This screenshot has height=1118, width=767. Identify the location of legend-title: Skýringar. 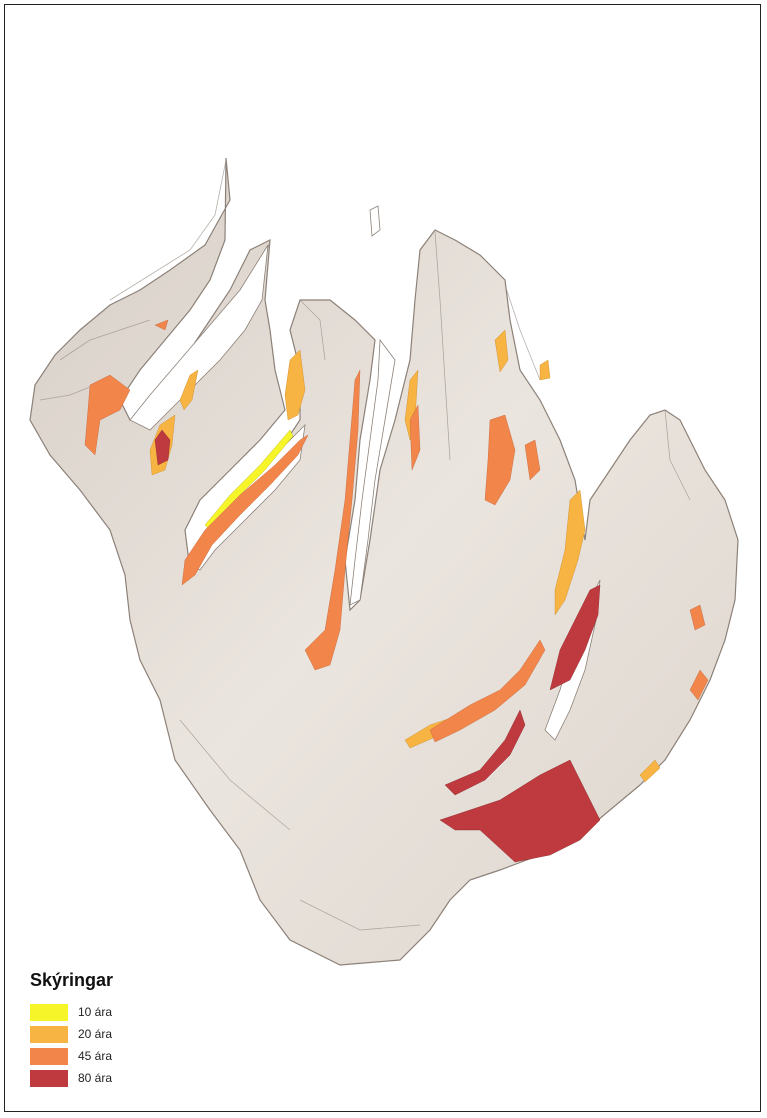
(72, 980).